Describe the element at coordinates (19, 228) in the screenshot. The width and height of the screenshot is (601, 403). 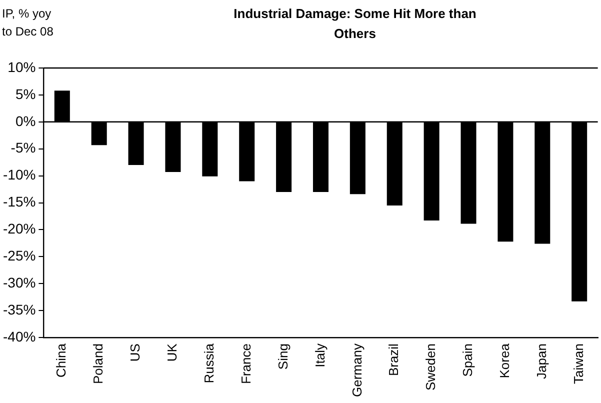
I see `y-tick-label: -20%` at that location.